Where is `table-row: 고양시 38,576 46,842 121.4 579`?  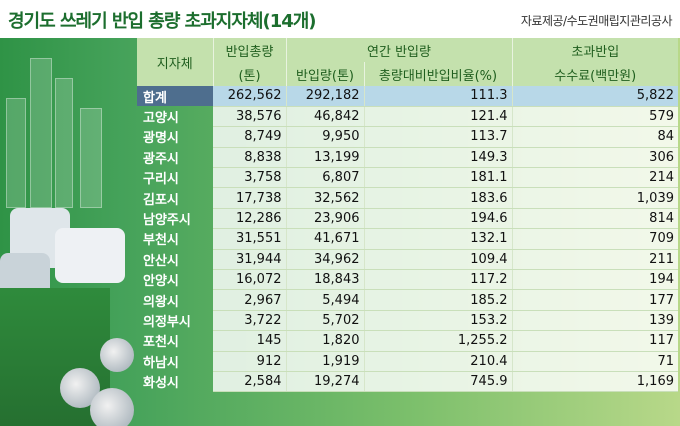 table-row: 고양시 38,576 46,842 121.4 579 is located at coordinates (407, 117).